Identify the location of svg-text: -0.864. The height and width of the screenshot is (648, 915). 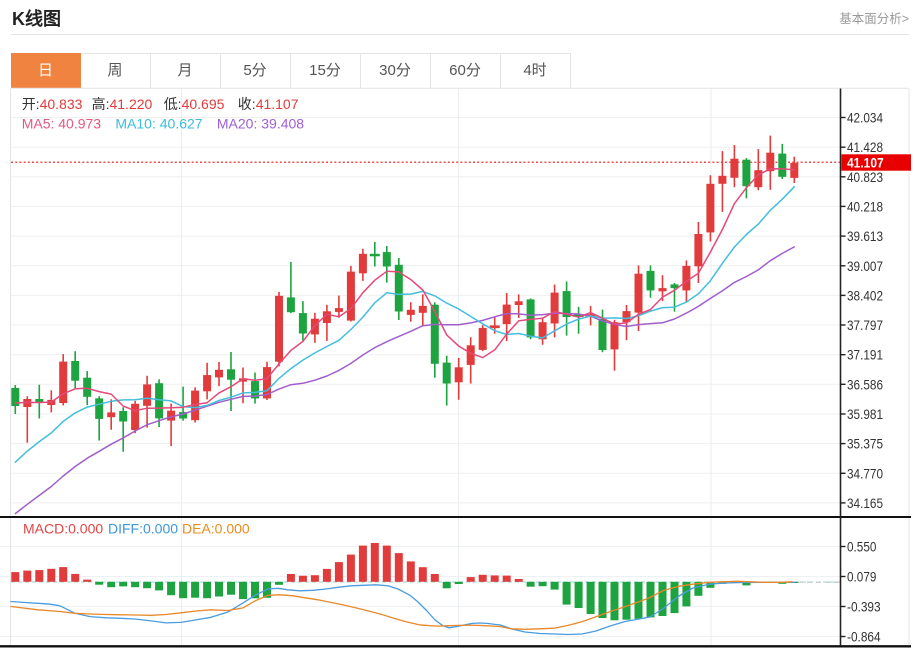
(864, 637).